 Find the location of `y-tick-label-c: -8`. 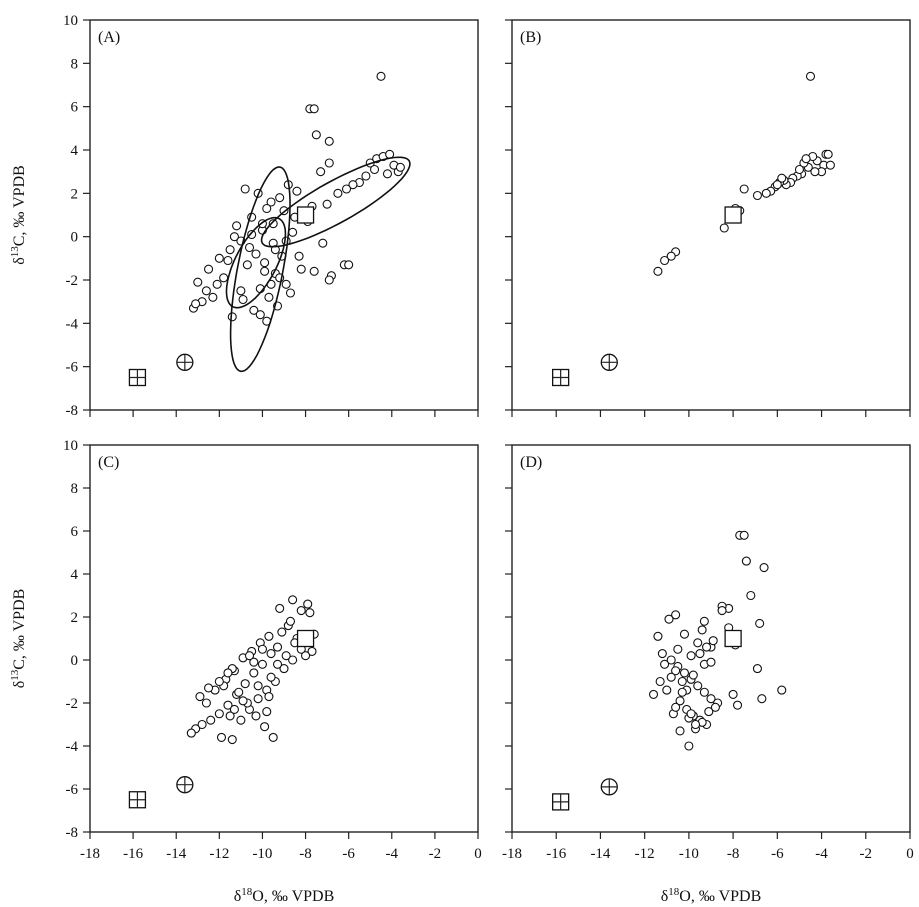

y-tick-label-c: -8 is located at coordinates (72, 833).